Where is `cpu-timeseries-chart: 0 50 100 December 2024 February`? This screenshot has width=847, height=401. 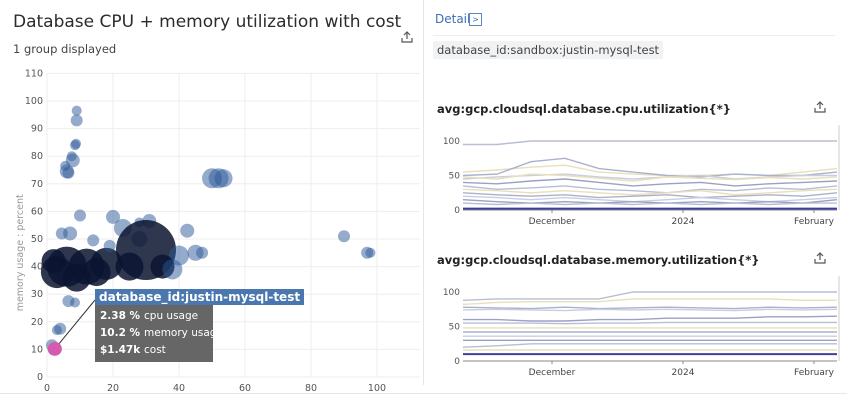
cpu-timeseries-chart: 0 50 100 December 2024 February is located at coordinates (636, 177).